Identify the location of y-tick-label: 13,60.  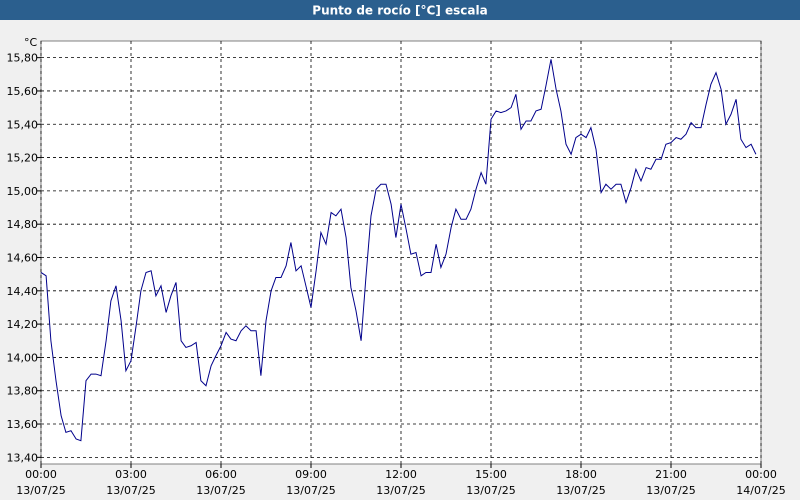
(23, 424).